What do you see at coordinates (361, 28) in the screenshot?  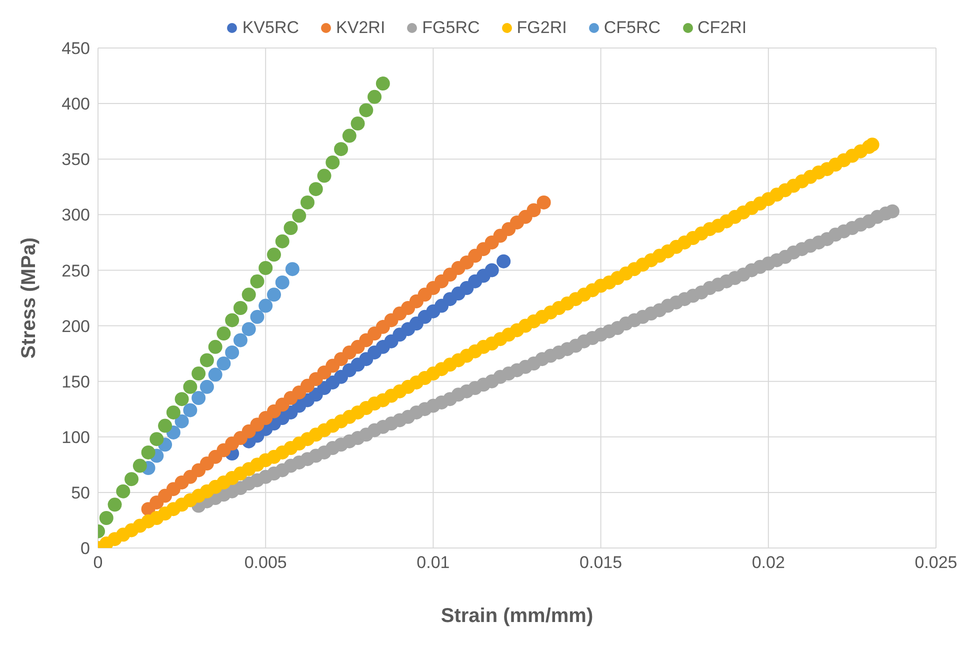 I see `legend-label: KV2RI` at bounding box center [361, 28].